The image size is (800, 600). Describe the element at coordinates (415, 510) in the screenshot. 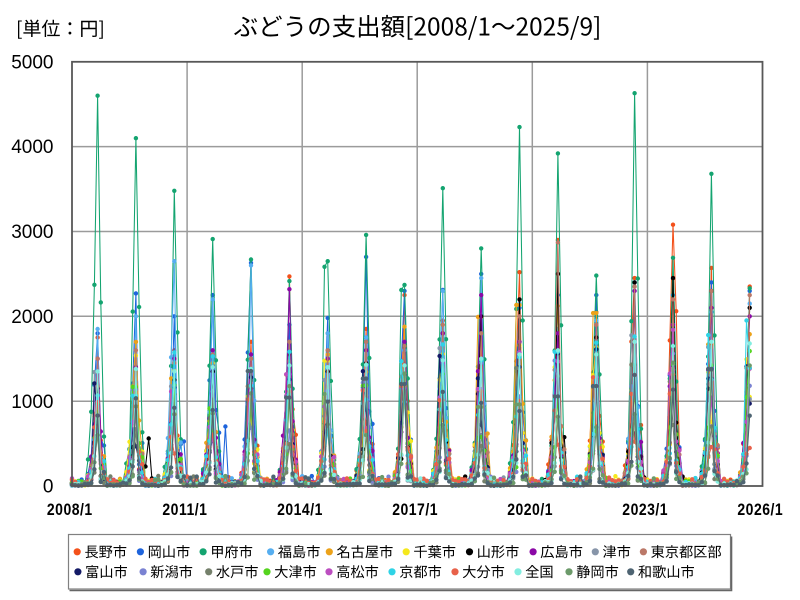

I see `svg-text: 2017/1` at that location.